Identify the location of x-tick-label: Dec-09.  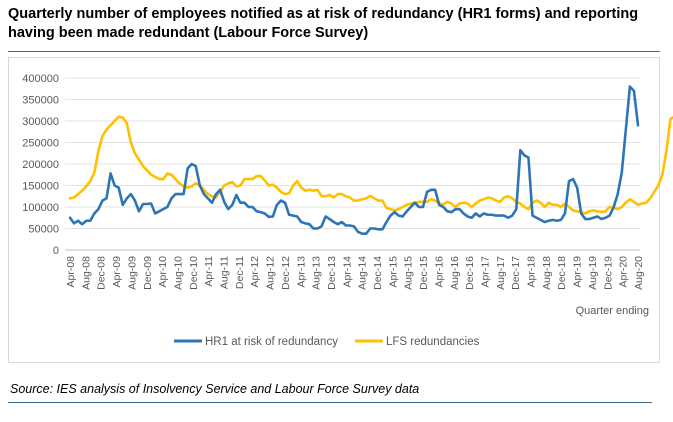
(148, 273).